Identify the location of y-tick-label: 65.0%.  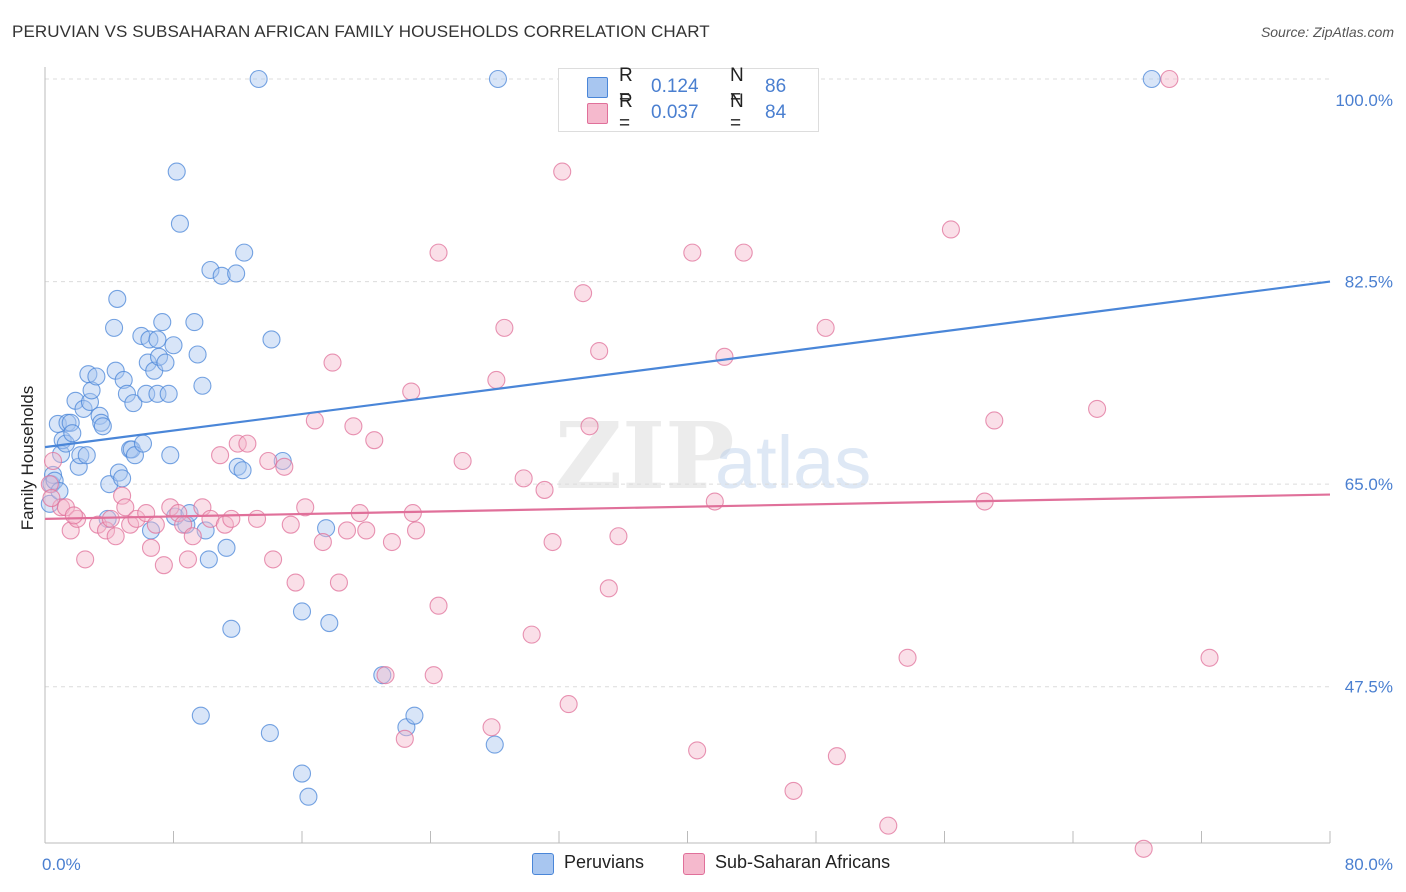
(1369, 484).